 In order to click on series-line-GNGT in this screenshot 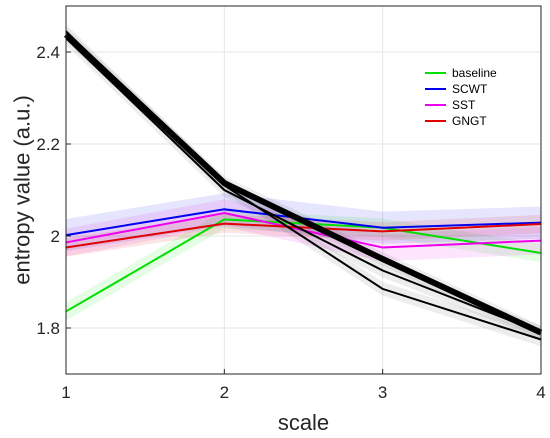, I will do `click(303, 235)`.